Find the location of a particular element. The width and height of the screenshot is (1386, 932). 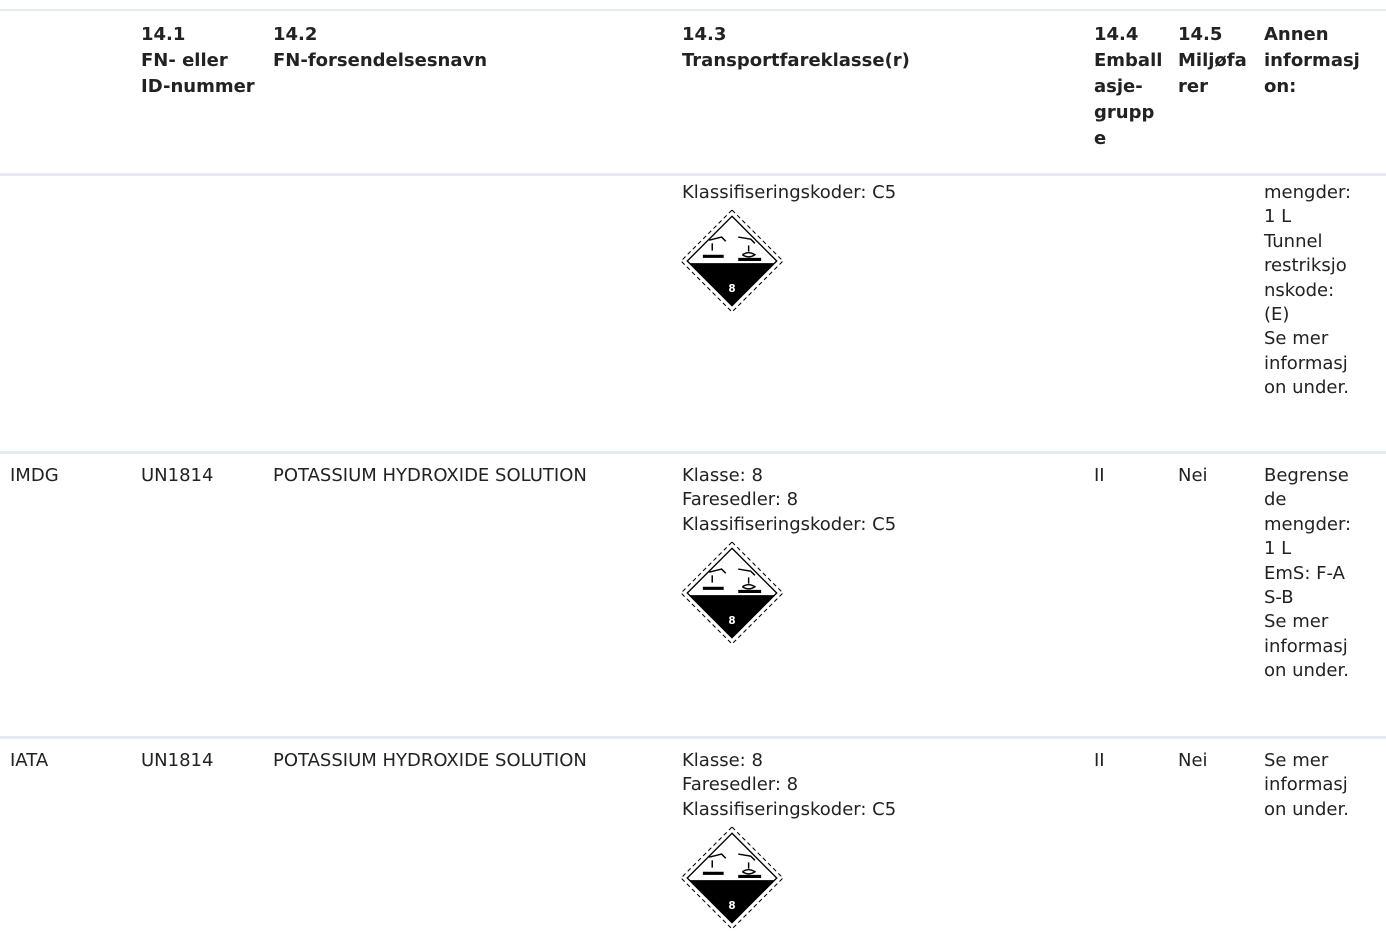

other-info-line: (E) is located at coordinates (1277, 315).